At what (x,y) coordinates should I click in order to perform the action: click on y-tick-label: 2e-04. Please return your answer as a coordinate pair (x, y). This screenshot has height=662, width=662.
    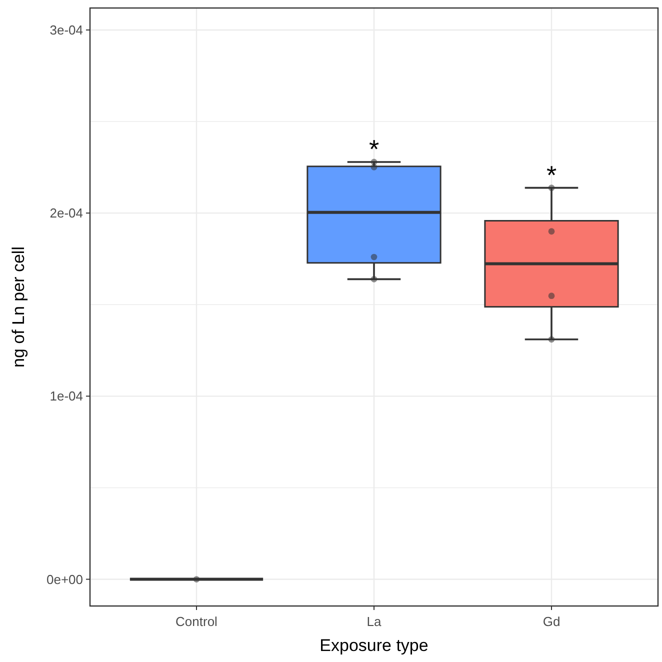
    Looking at the image, I should click on (66, 213).